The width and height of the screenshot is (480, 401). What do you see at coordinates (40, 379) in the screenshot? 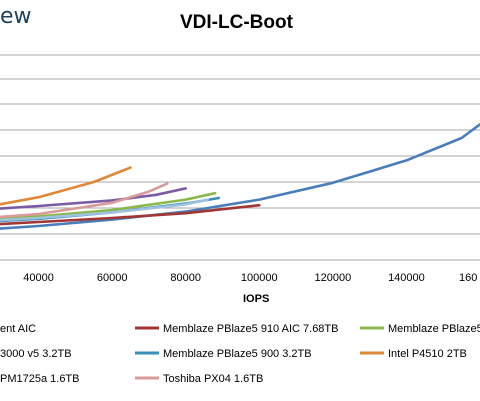
I see `legend-entry: PM1725a 1.6TB` at bounding box center [40, 379].